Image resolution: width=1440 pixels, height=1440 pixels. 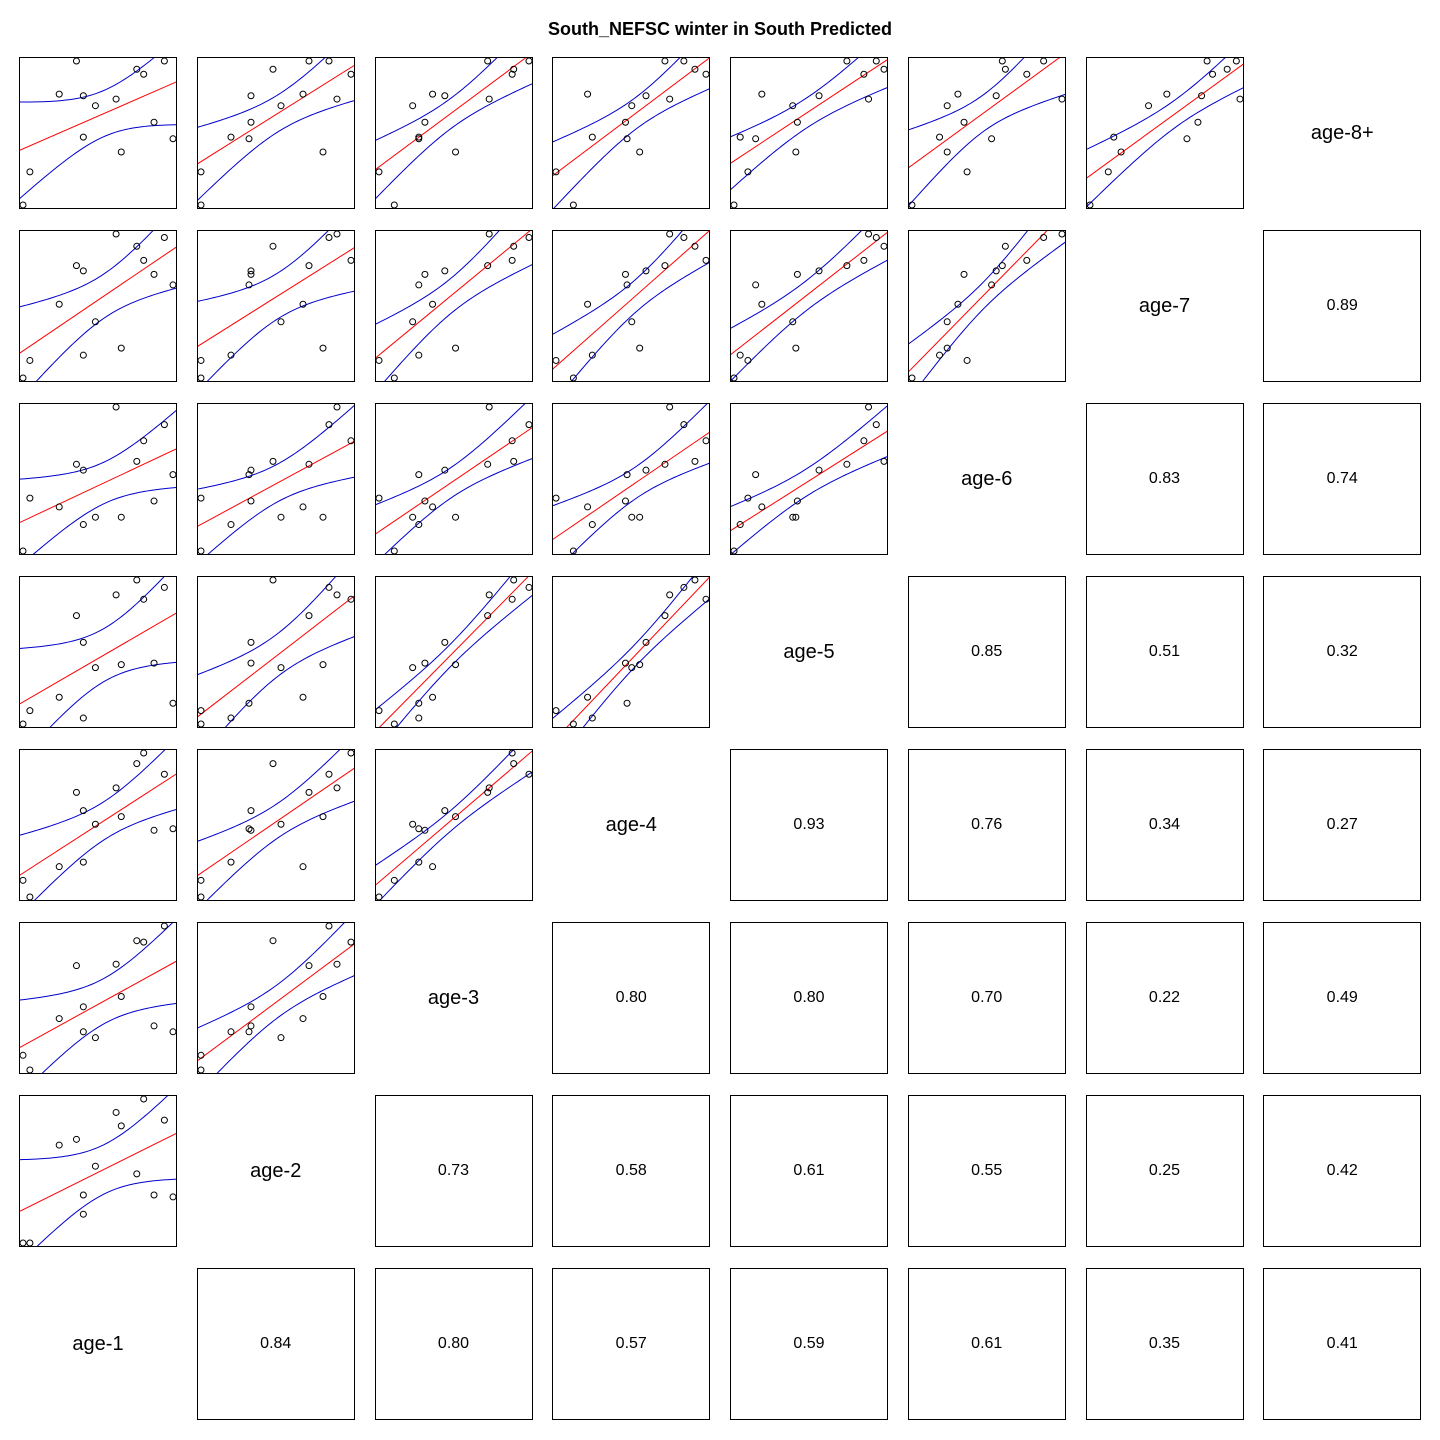 What do you see at coordinates (1342, 652) in the screenshot?
I see `correlation-panel-age-5-age-8-plus: 0.32` at bounding box center [1342, 652].